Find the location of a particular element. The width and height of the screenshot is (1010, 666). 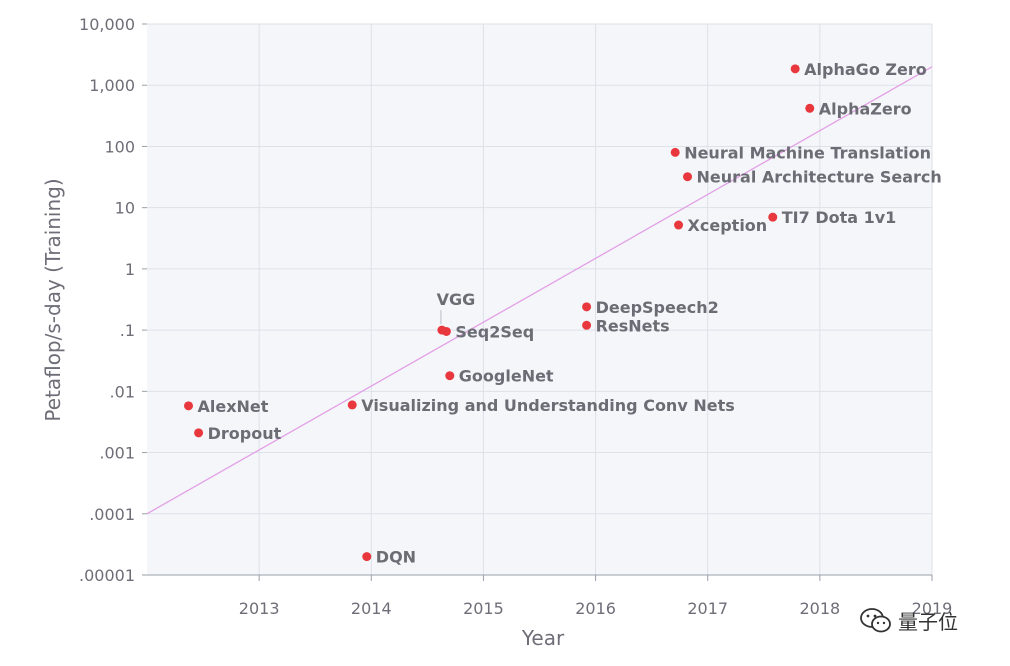

data-point: DQN is located at coordinates (389, 557).